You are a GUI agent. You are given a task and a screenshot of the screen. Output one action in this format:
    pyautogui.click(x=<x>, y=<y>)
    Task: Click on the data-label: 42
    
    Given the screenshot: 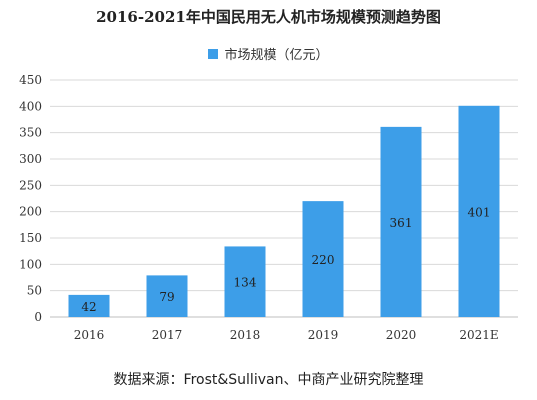 What is the action you would take?
    pyautogui.click(x=88, y=307)
    